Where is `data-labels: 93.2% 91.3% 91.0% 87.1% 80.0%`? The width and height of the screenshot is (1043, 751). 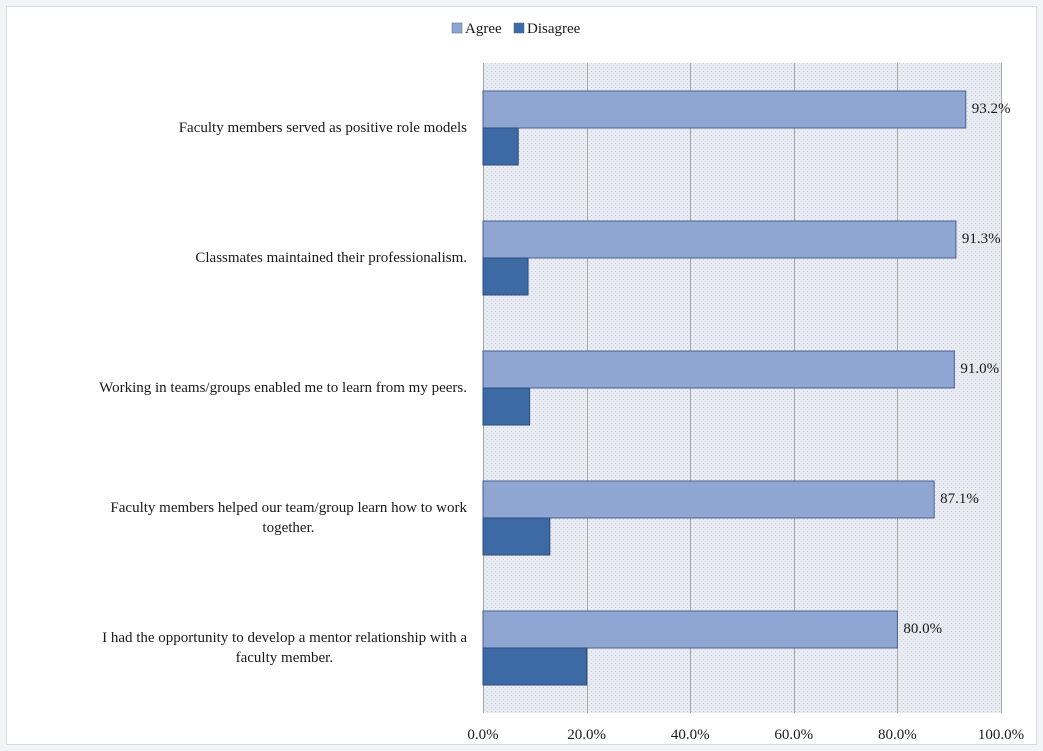 data-labels: 93.2% 91.3% 91.0% 87.1% 80.0% is located at coordinates (956, 369).